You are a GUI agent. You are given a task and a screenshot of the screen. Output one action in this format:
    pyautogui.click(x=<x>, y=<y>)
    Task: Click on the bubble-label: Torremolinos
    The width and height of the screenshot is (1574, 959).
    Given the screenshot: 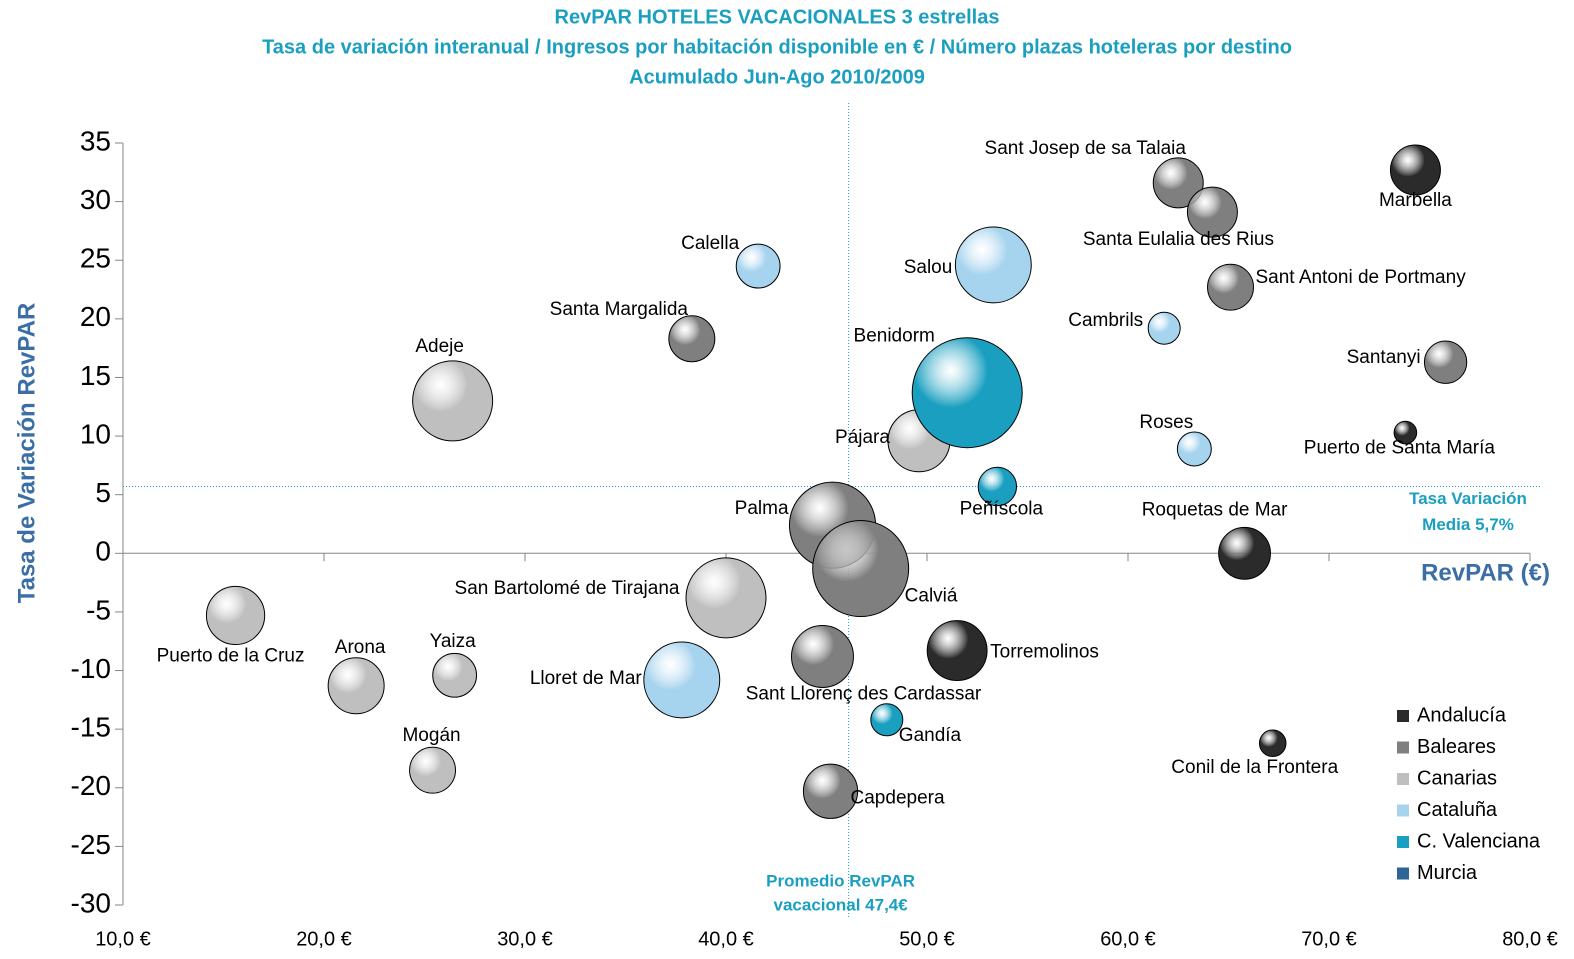 What is the action you would take?
    pyautogui.click(x=1044, y=652)
    